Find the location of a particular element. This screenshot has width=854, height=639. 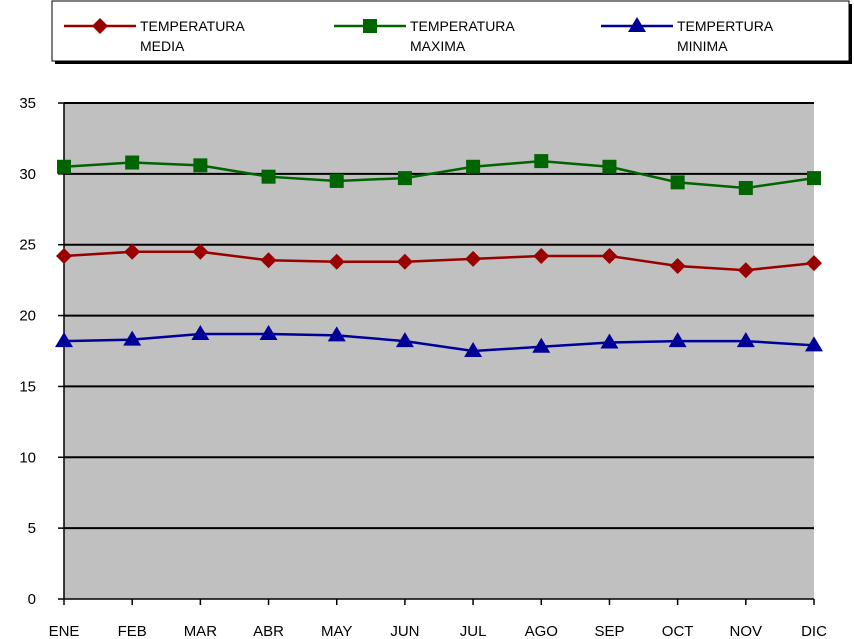

x-tick-label: ENE is located at coordinates (64, 631).